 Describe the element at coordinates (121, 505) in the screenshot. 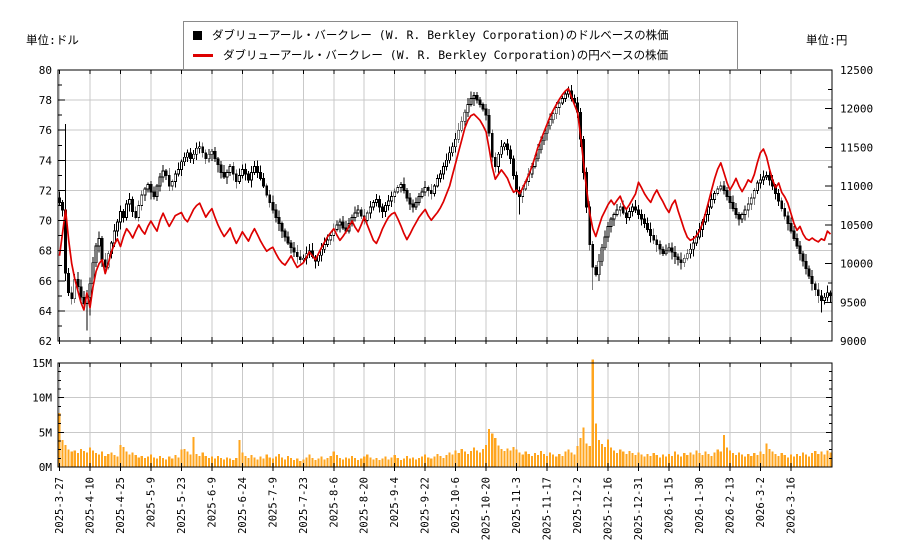

I see `svg-text: 2025-4-25` at that location.